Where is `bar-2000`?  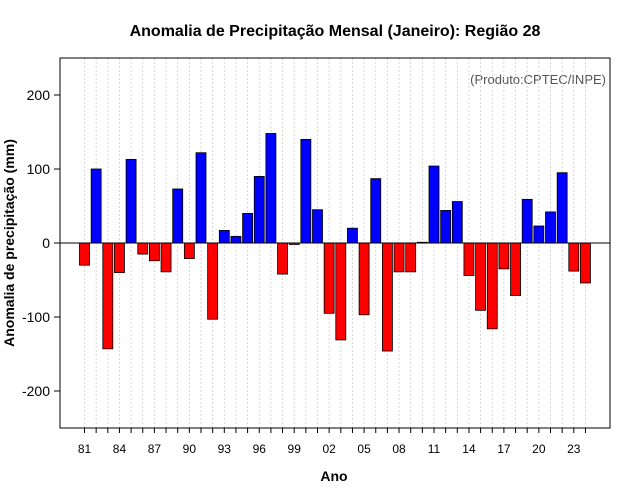 bar-2000 is located at coordinates (306, 191).